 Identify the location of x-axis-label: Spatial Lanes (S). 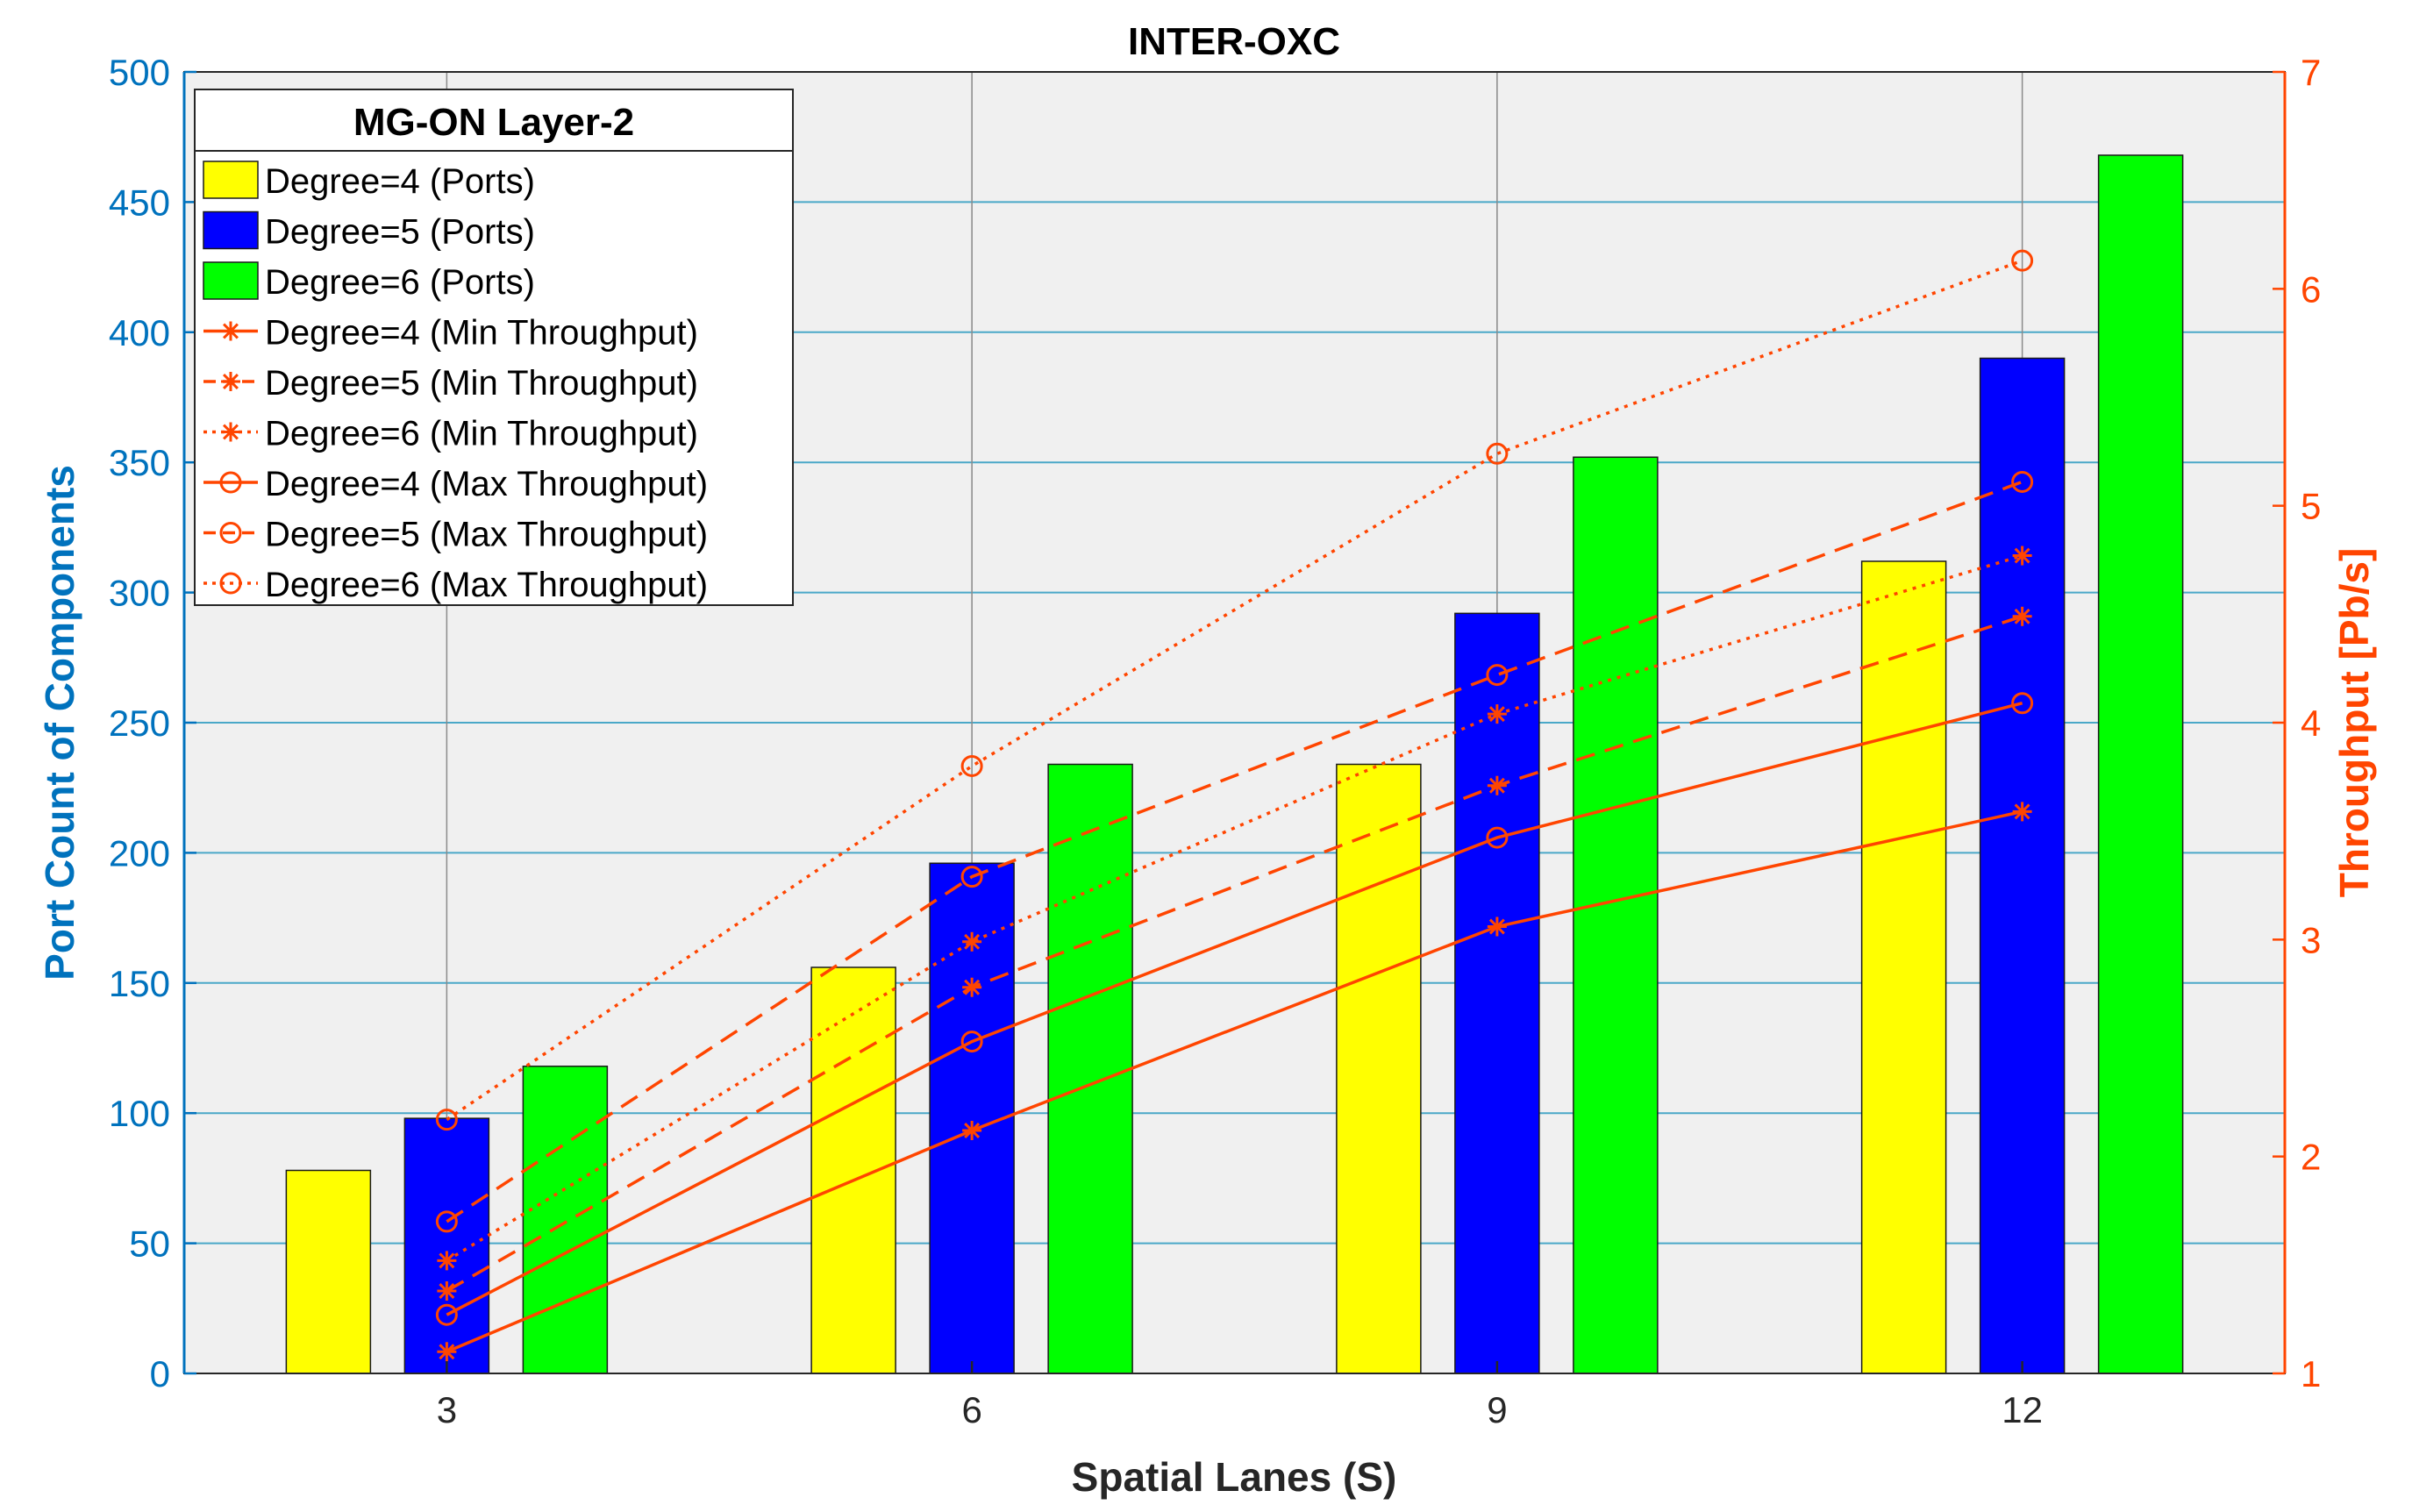
(1234, 1477).